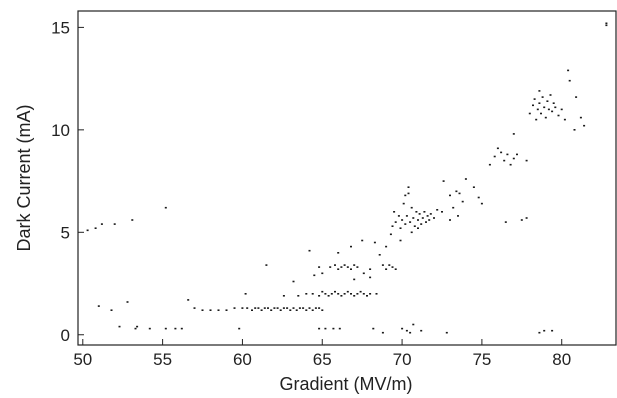 This screenshot has width=617, height=398. I want to click on x-tick-label: 55, so click(162, 359).